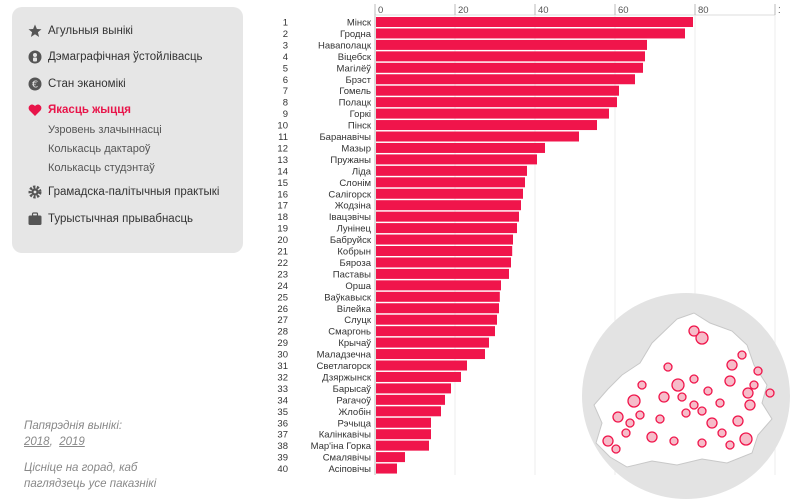  What do you see at coordinates (79, 110) in the screenshot?
I see `menu-item-quality-of-life: Якасць жыцця` at bounding box center [79, 110].